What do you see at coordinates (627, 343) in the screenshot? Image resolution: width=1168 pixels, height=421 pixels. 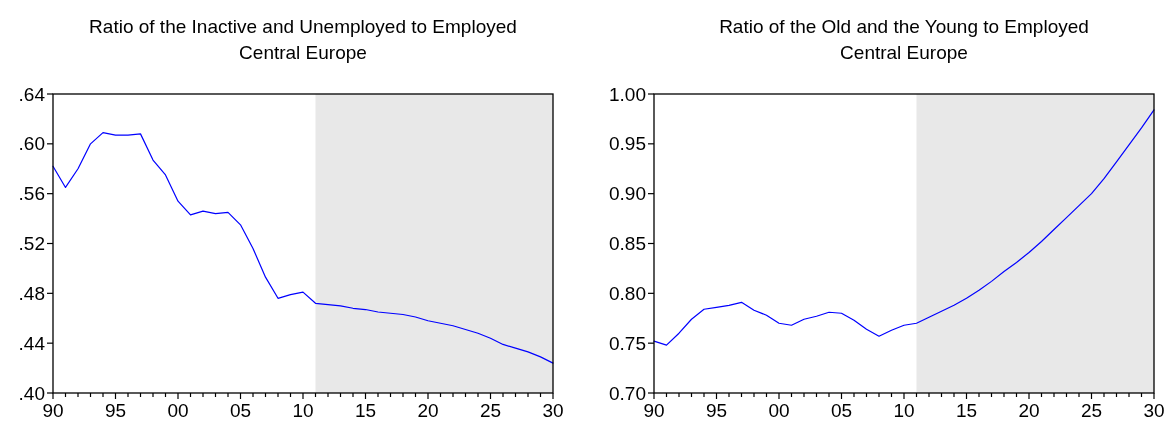 I see `y-tick-label: 0.75` at bounding box center [627, 343].